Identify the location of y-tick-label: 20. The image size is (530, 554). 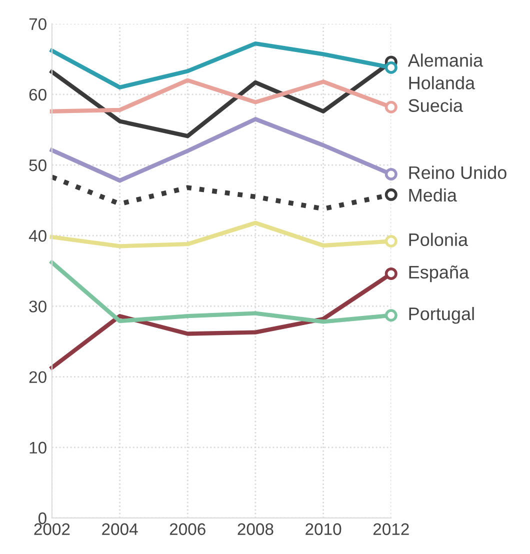
(37, 377).